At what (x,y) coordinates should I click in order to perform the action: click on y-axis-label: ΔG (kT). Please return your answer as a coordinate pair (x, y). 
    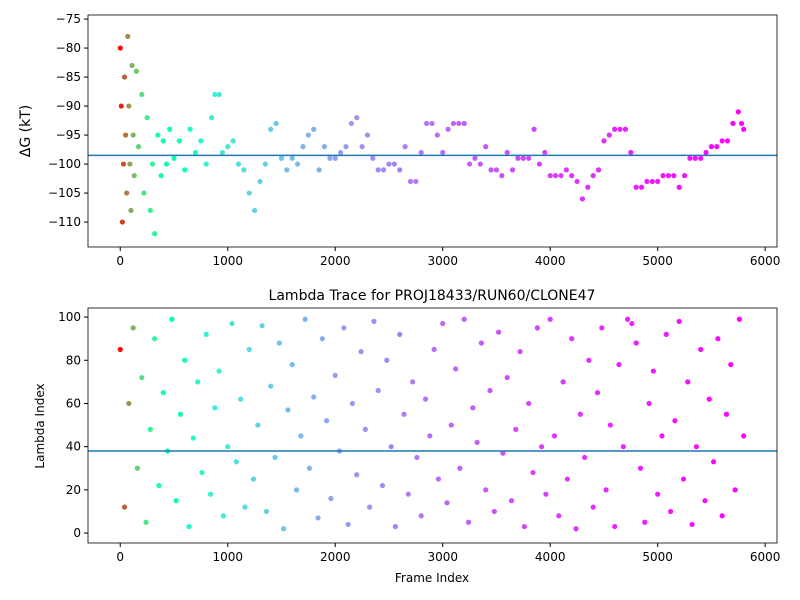
    Looking at the image, I should click on (26, 131).